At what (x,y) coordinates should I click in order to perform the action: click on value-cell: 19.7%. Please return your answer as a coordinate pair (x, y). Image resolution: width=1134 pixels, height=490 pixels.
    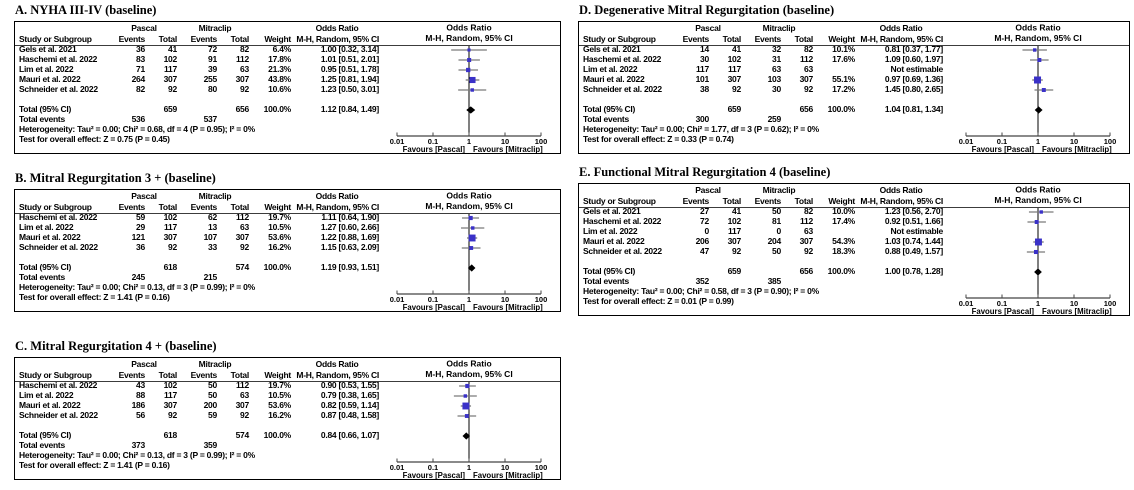
    Looking at the image, I should click on (279, 217).